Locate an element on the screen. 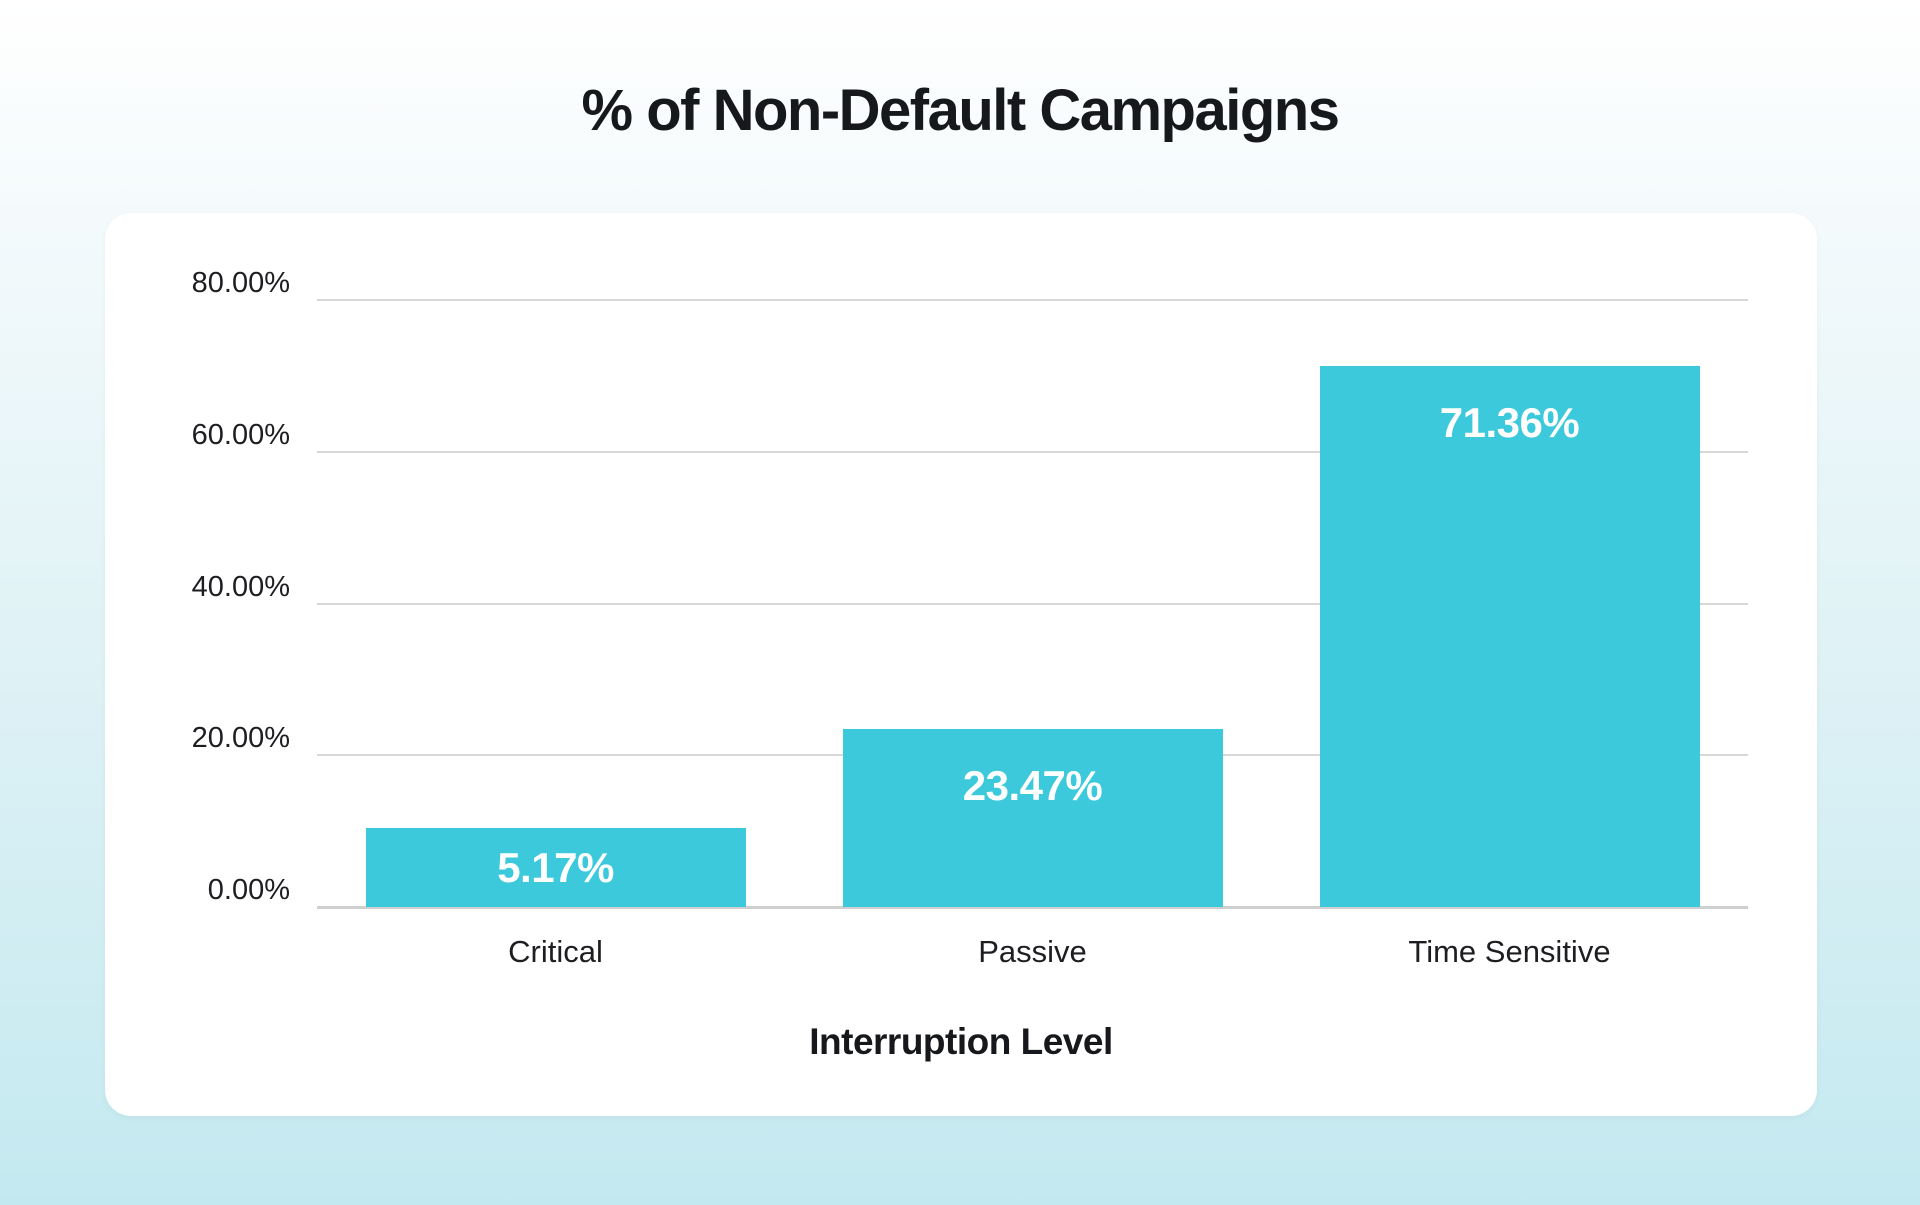 The width and height of the screenshot is (1920, 1205). x-axis-title: Interruption Level is located at coordinates (961, 1041).